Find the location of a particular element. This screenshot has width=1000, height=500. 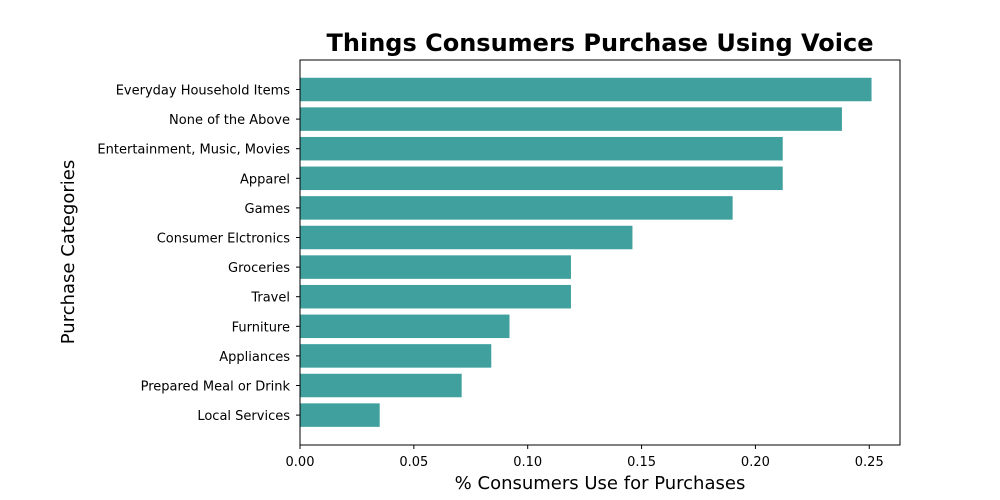

y-tick-label: Appliances is located at coordinates (254, 357).